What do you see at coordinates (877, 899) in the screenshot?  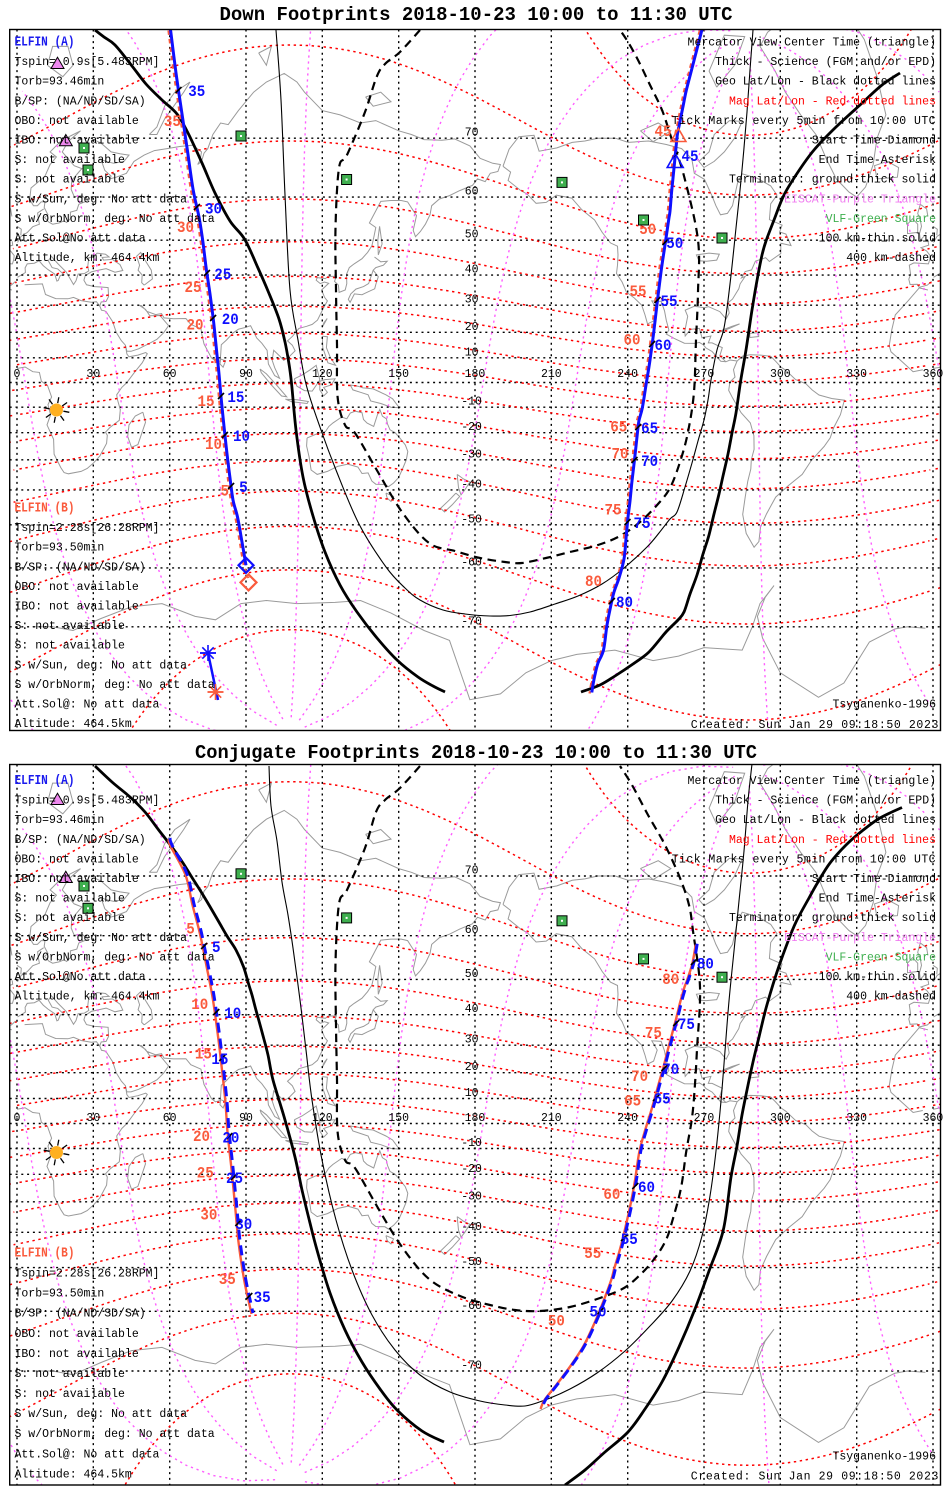 I see `svg-text: End Time-Asterisk` at bounding box center [877, 899].